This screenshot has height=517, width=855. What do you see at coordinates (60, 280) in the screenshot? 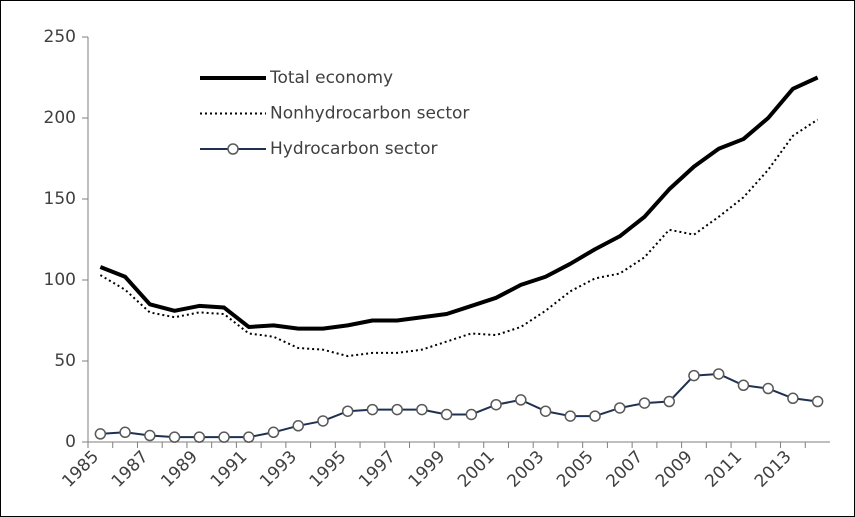
I see `y-tick-label: 100` at bounding box center [60, 280].